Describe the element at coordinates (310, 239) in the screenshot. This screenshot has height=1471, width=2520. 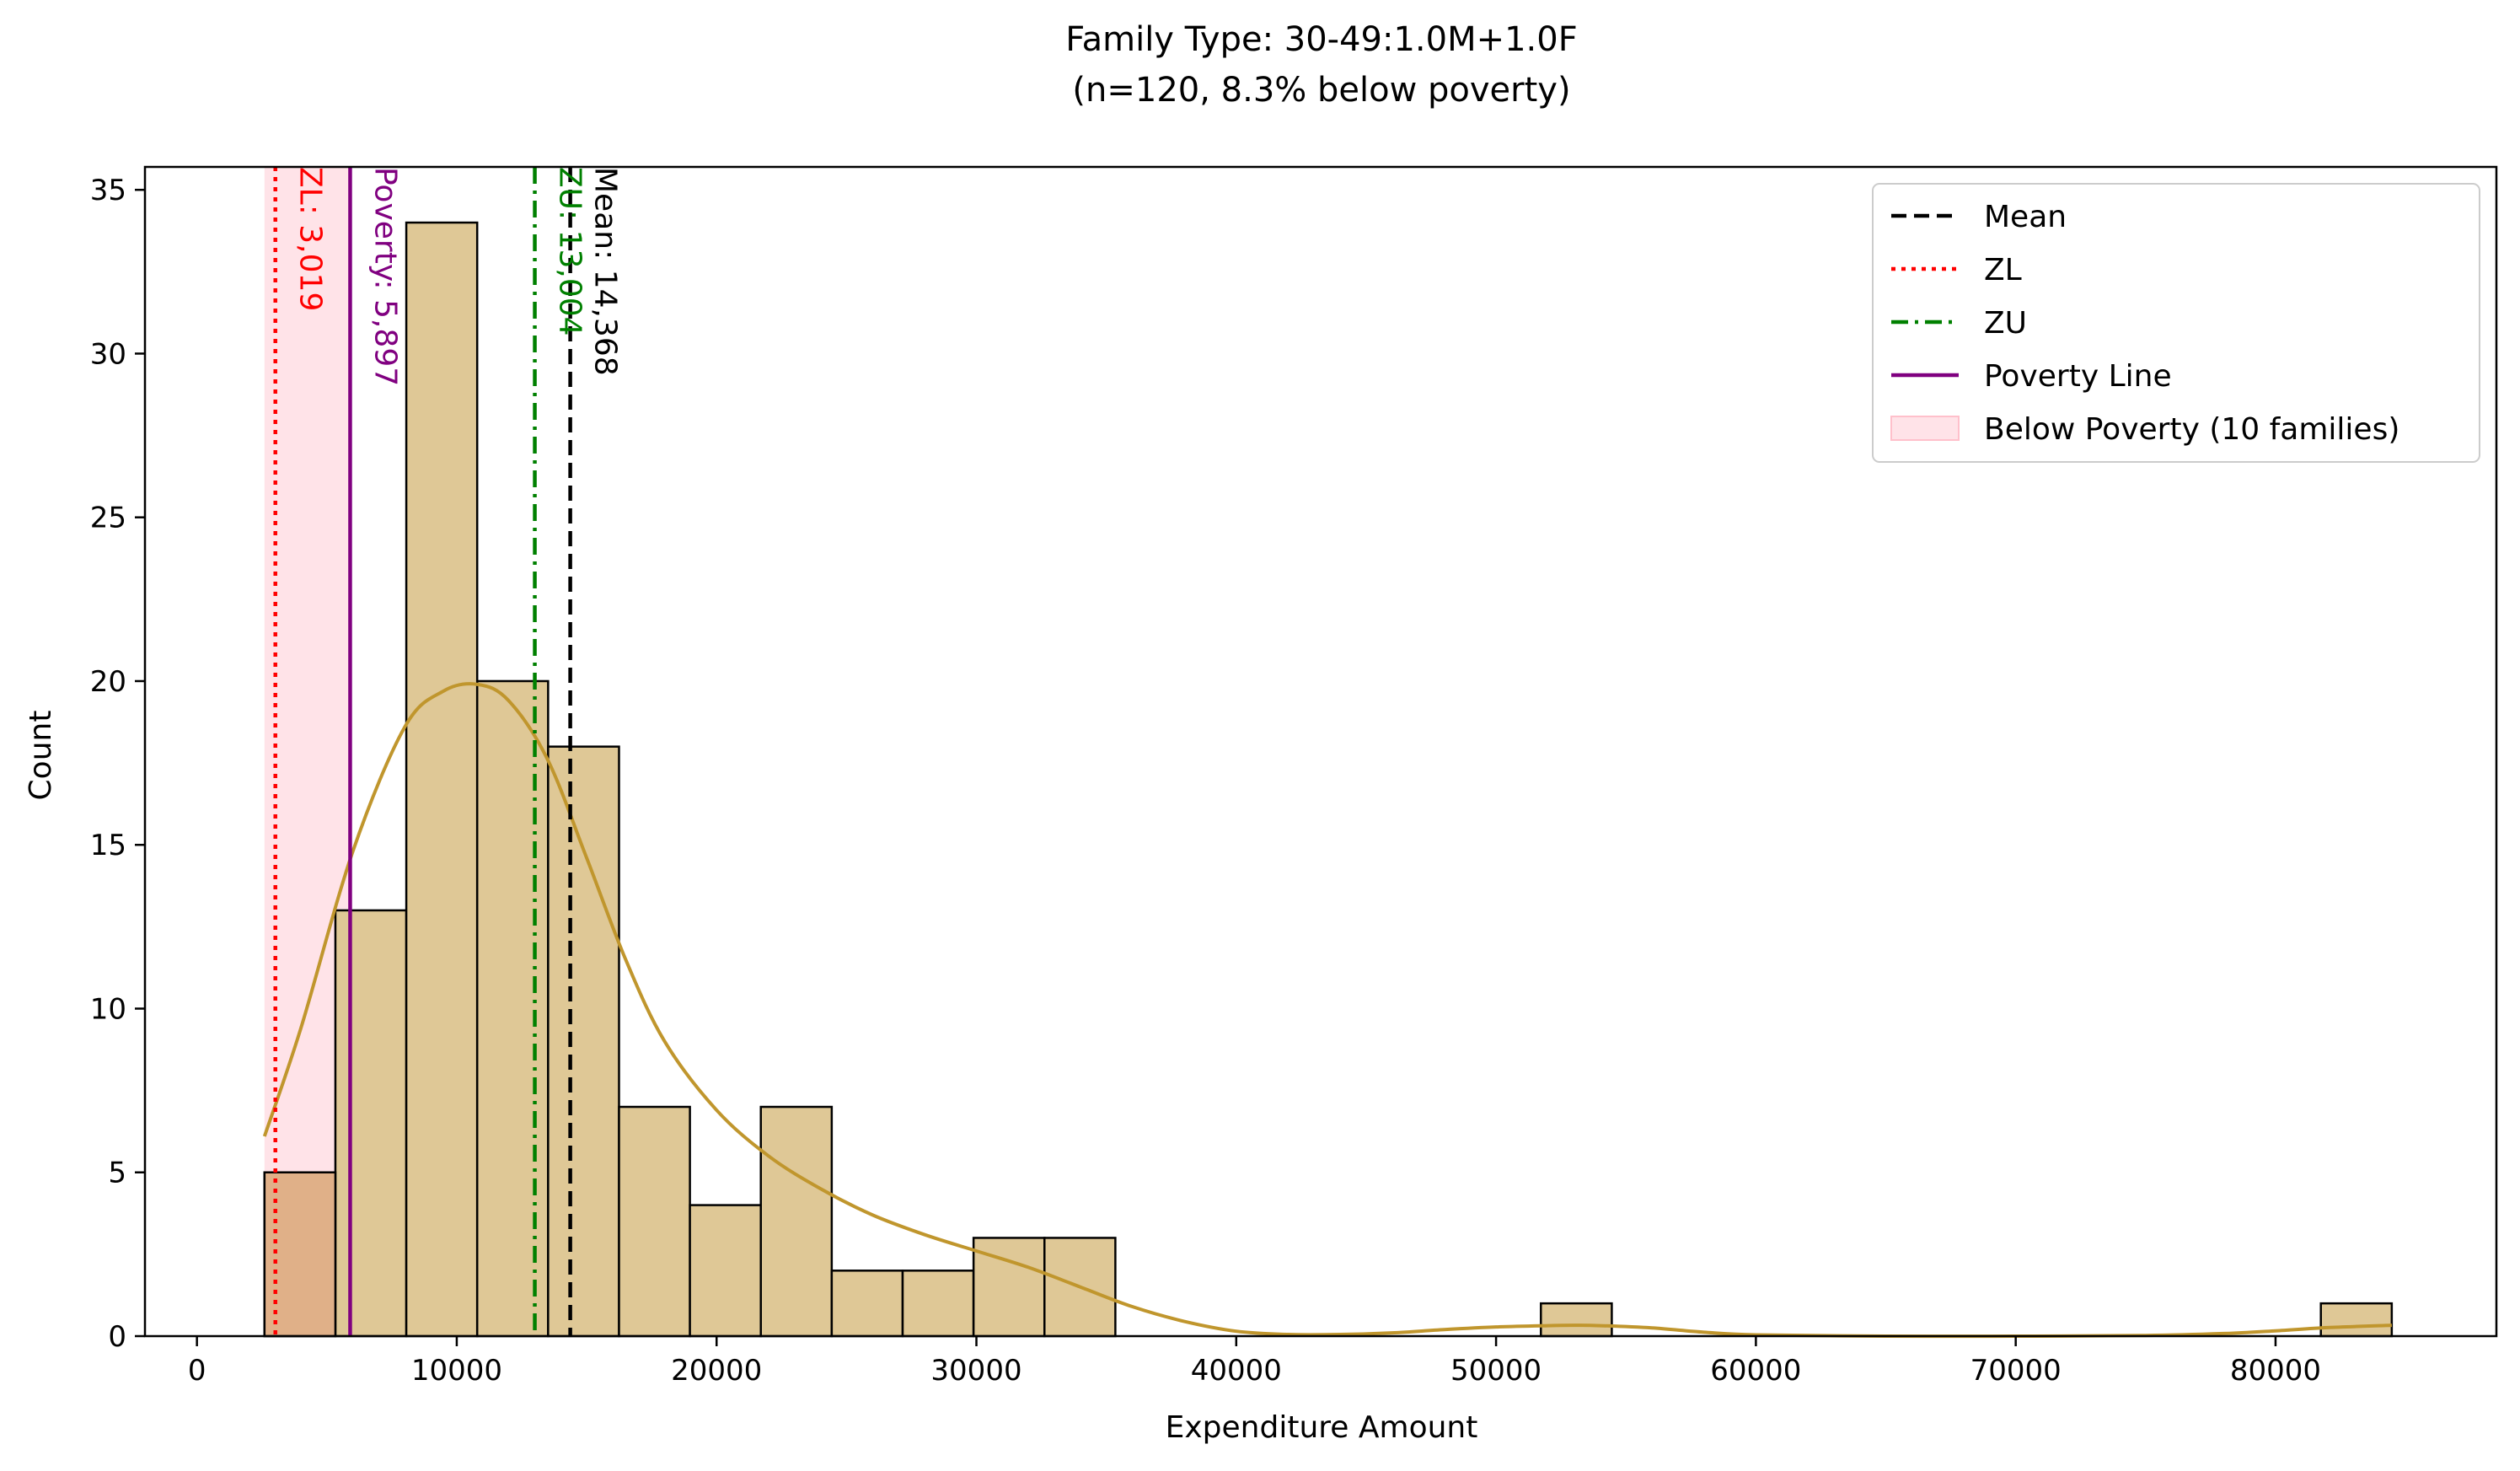
I see `reference-line-label: ZL: 3,019` at that location.